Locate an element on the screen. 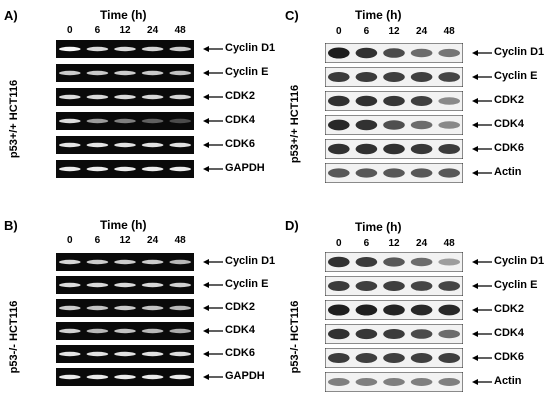  time-point-label: 0 is located at coordinates (339, 243).